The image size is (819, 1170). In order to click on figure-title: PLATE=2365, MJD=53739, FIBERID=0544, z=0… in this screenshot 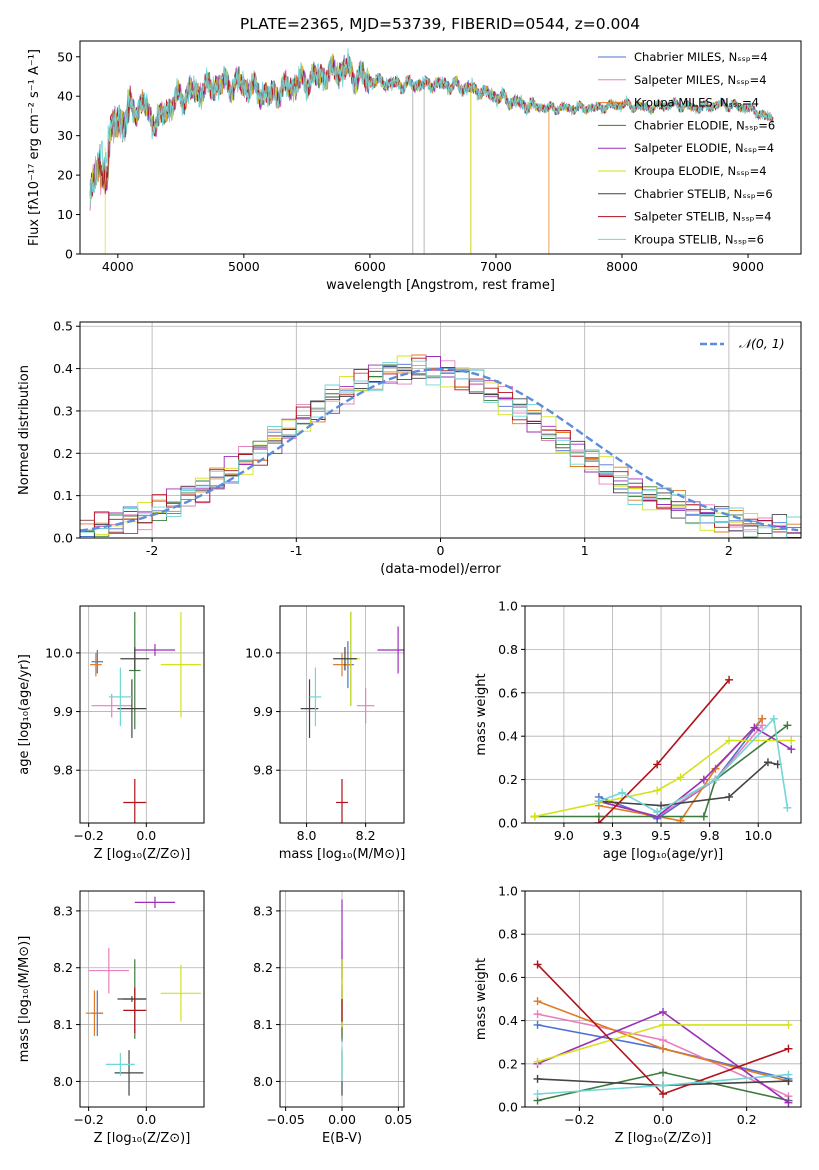, I will do `click(440, 24)`.